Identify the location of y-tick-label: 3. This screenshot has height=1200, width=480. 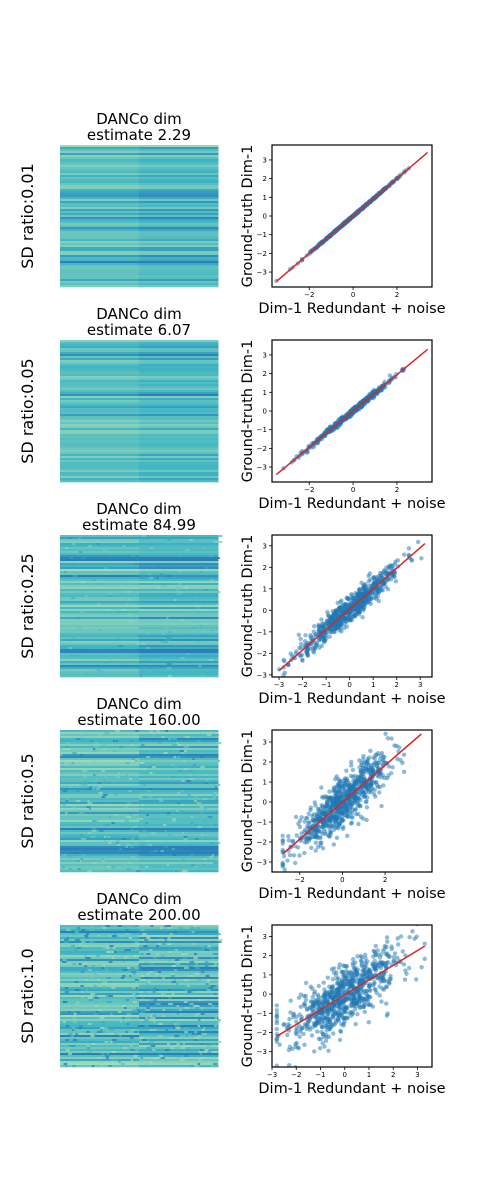
(265, 355).